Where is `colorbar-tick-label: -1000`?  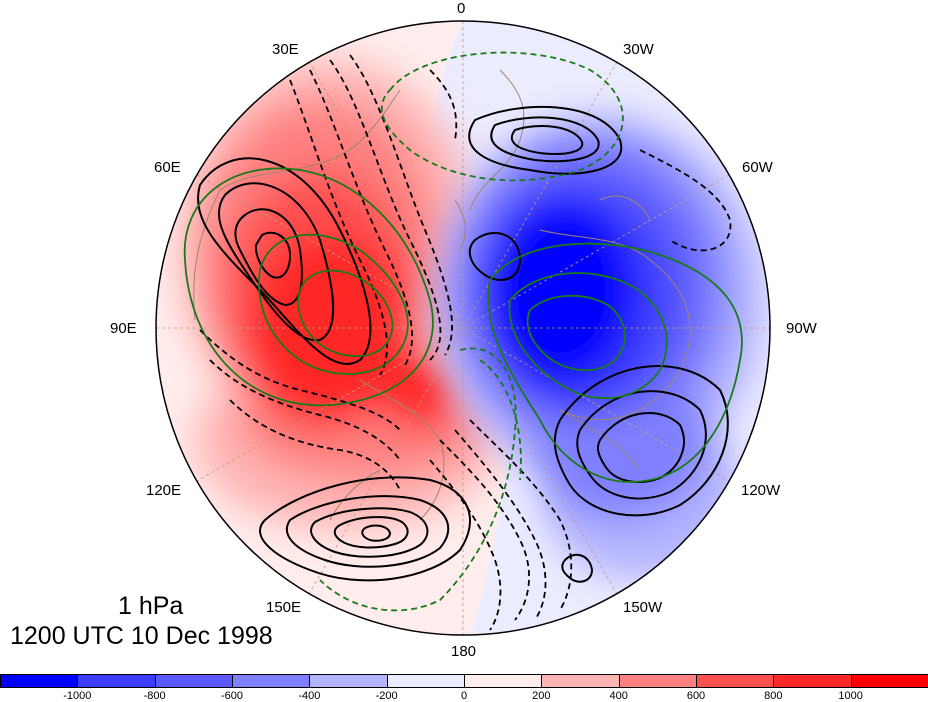
colorbar-tick-label: -1000 is located at coordinates (77, 696).